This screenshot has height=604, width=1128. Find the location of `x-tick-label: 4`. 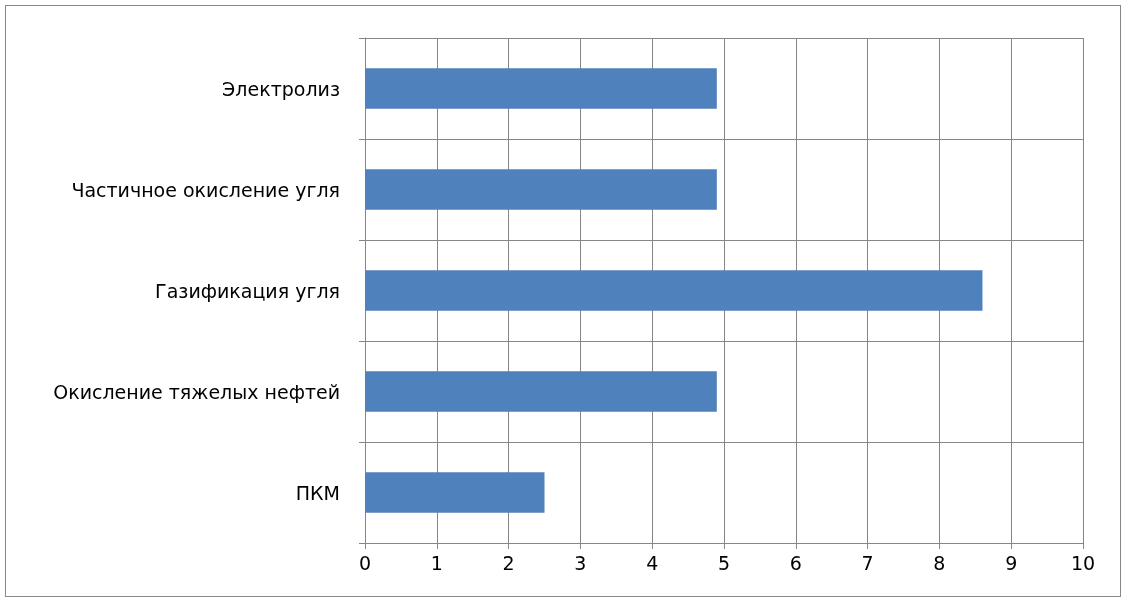

x-tick-label: 4 is located at coordinates (652, 562).